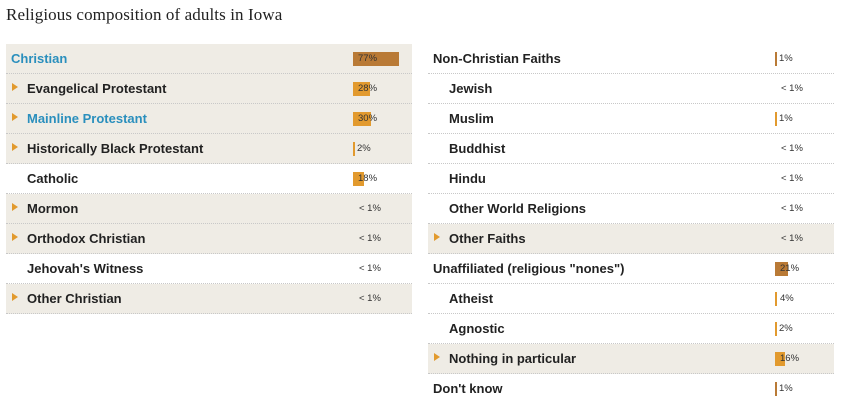 The width and height of the screenshot is (846, 418). Describe the element at coordinates (368, 58) in the screenshot. I see `percentage-value: 77%` at that location.